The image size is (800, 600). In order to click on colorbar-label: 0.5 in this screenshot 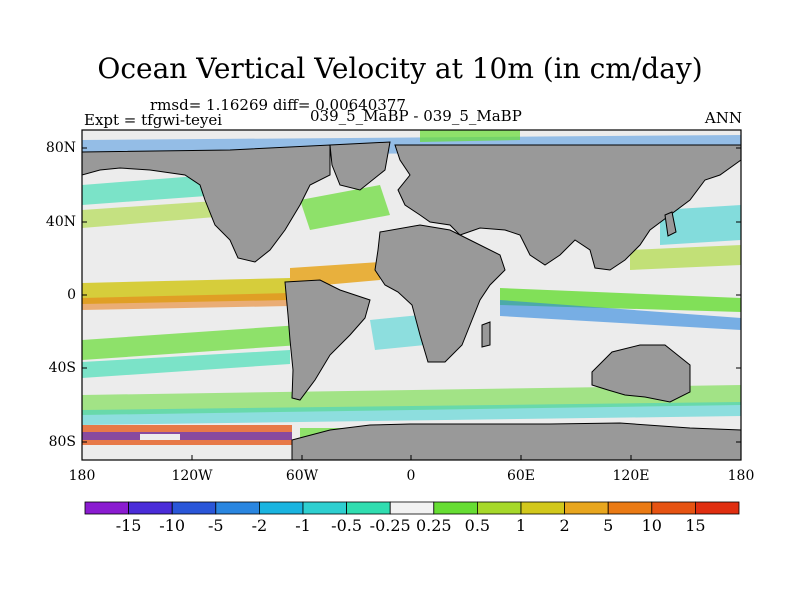, I will do `click(477, 525)`.